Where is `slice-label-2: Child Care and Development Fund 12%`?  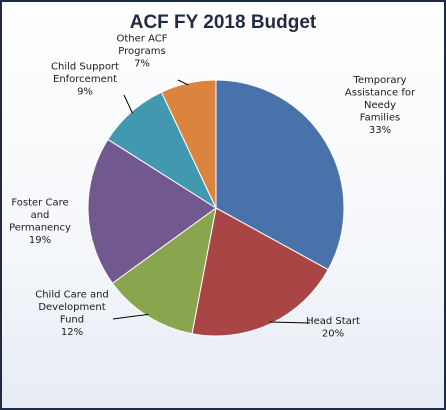
slice-label-2: Child Care and Development Fund 12% is located at coordinates (72, 313).